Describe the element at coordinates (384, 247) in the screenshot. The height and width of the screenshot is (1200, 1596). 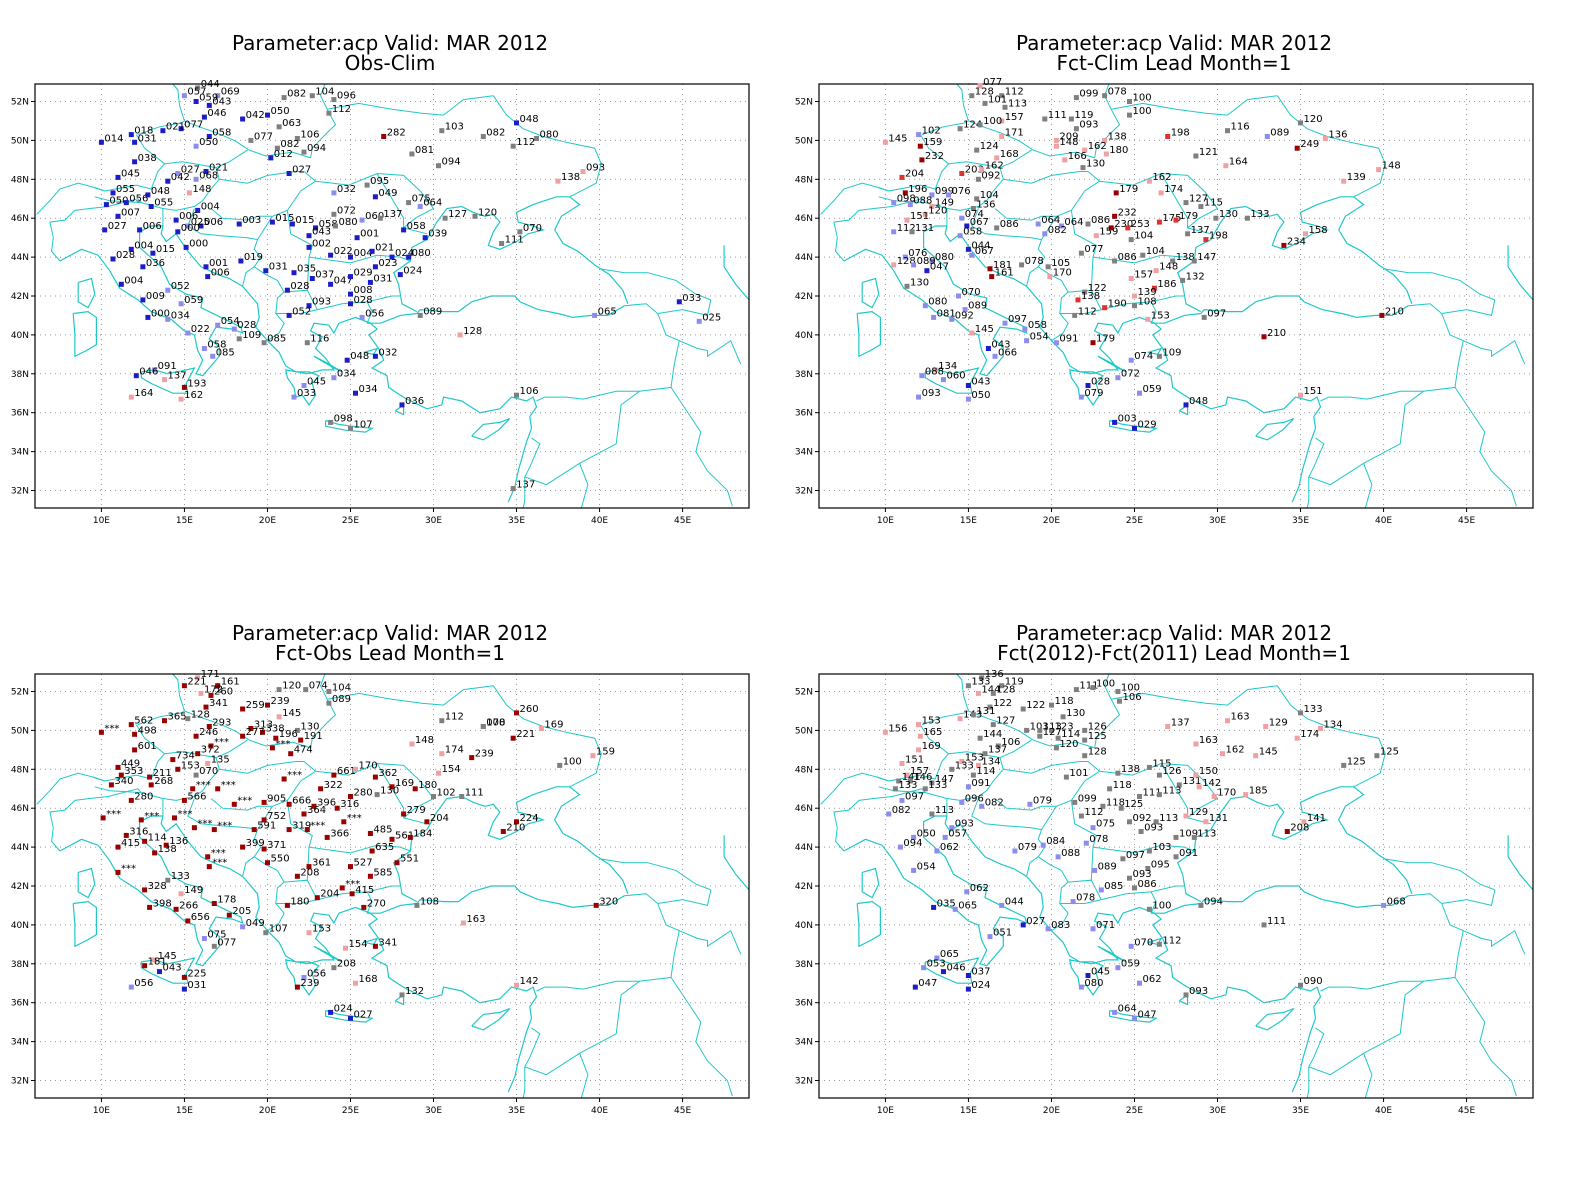
I see `station-value: 021` at that location.